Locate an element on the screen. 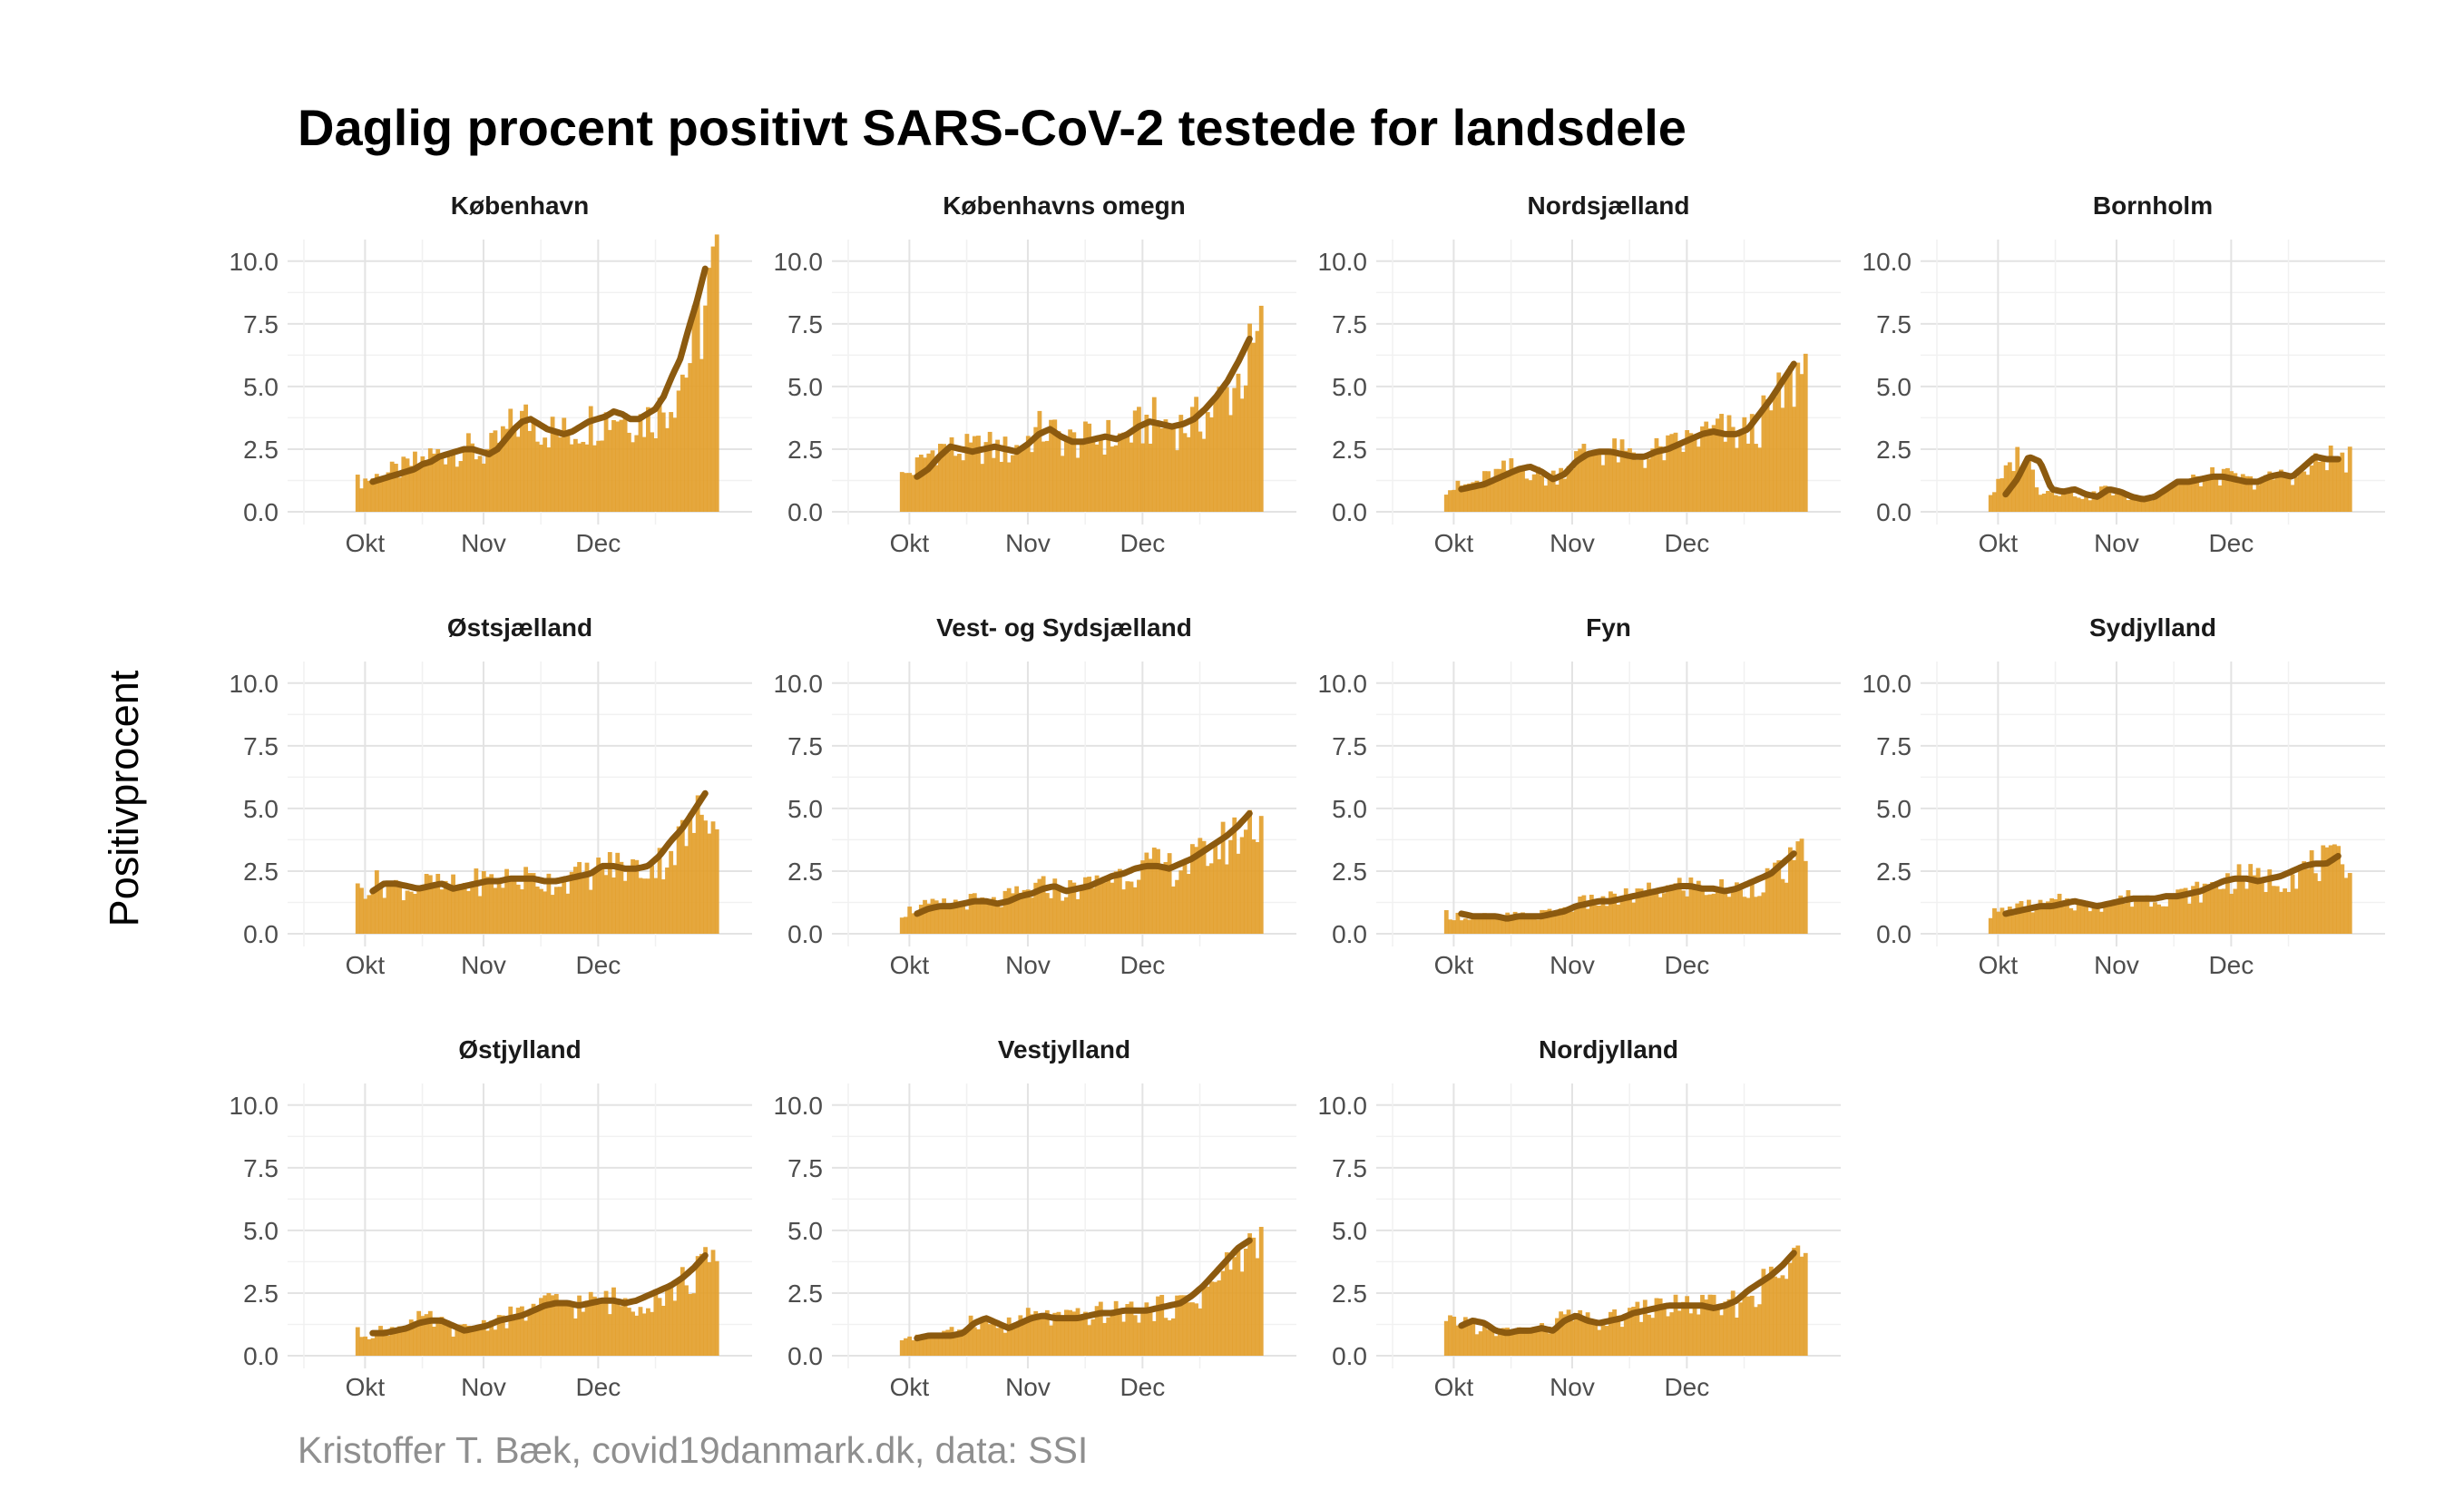 This screenshot has width=2464, height=1500. x-tick-label: Okt is located at coordinates (1454, 1387).